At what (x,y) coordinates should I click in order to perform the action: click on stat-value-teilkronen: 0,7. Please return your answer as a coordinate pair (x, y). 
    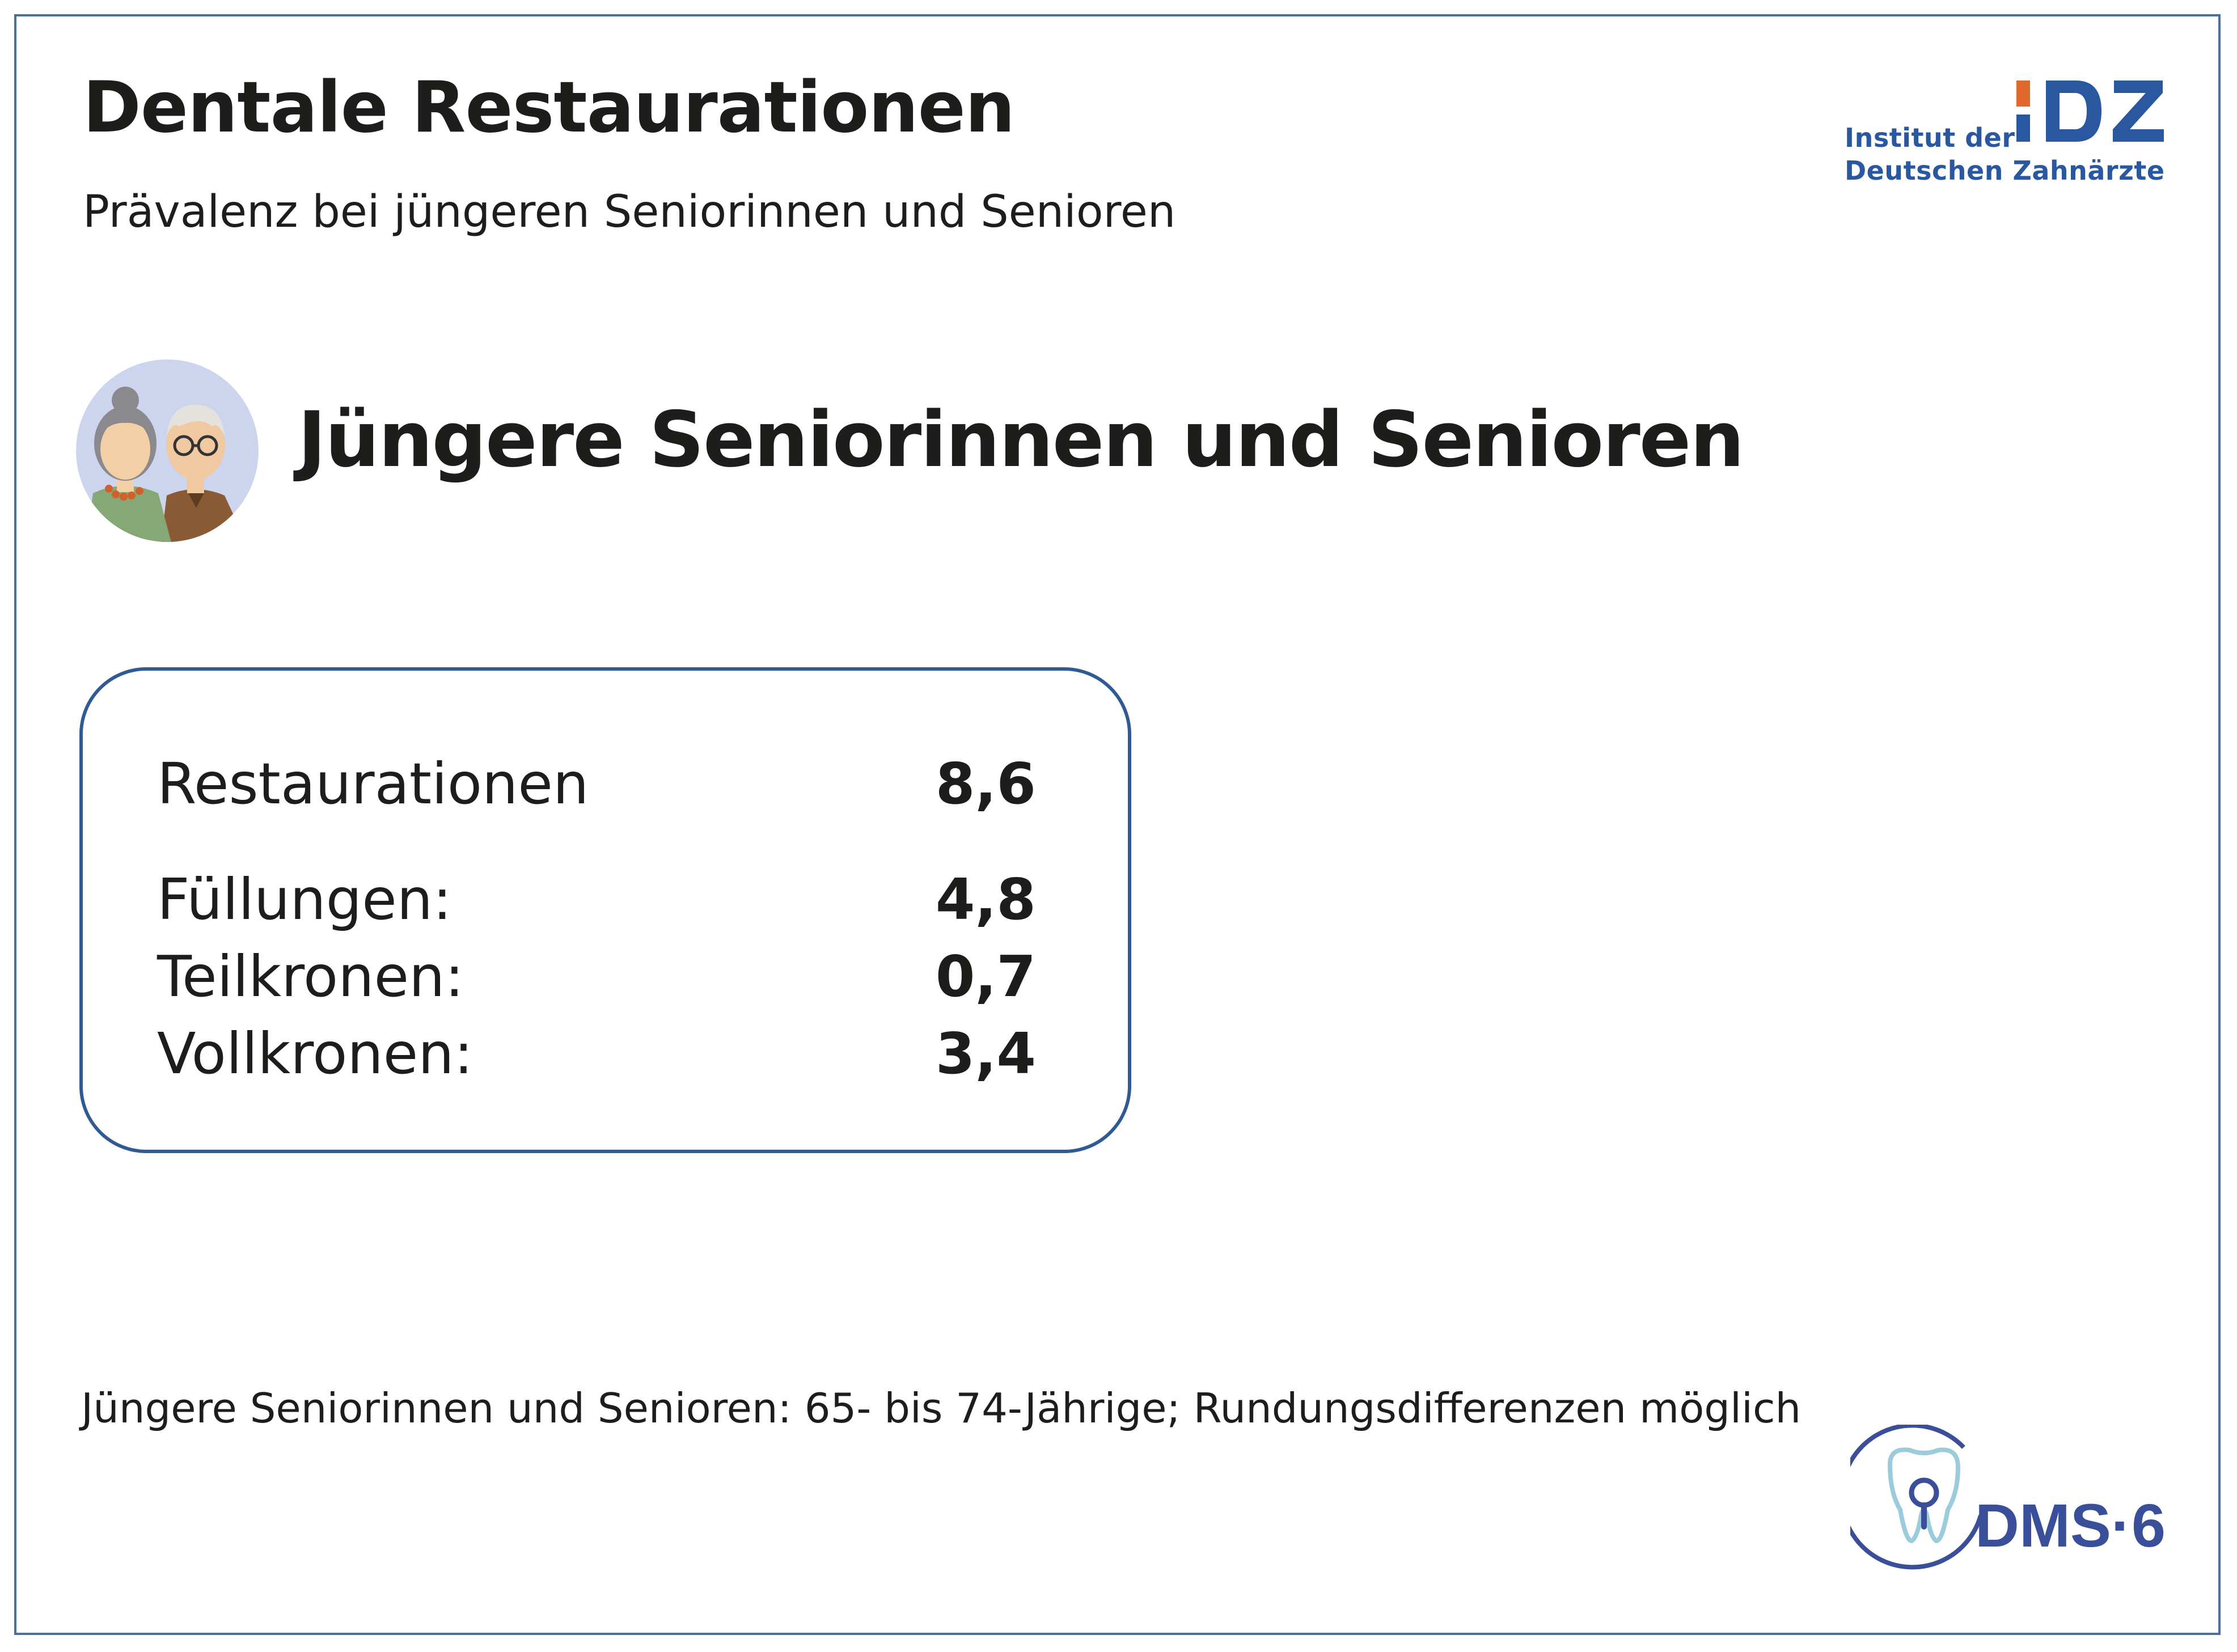
    Looking at the image, I should click on (985, 976).